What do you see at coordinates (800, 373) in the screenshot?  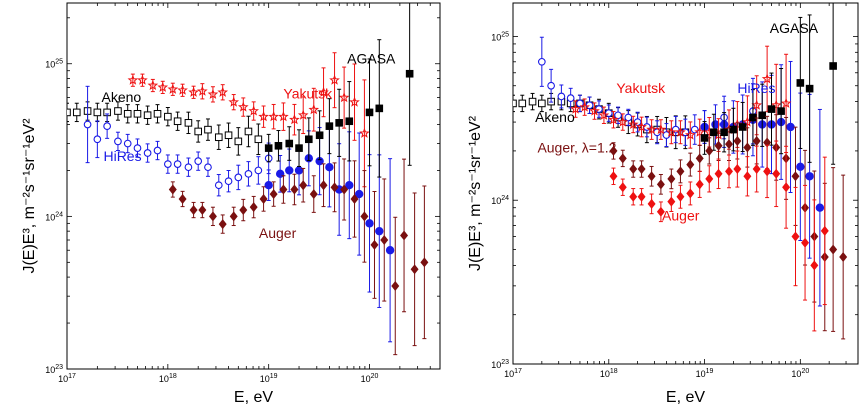 I see `x-tick-label: 1020` at bounding box center [800, 373].